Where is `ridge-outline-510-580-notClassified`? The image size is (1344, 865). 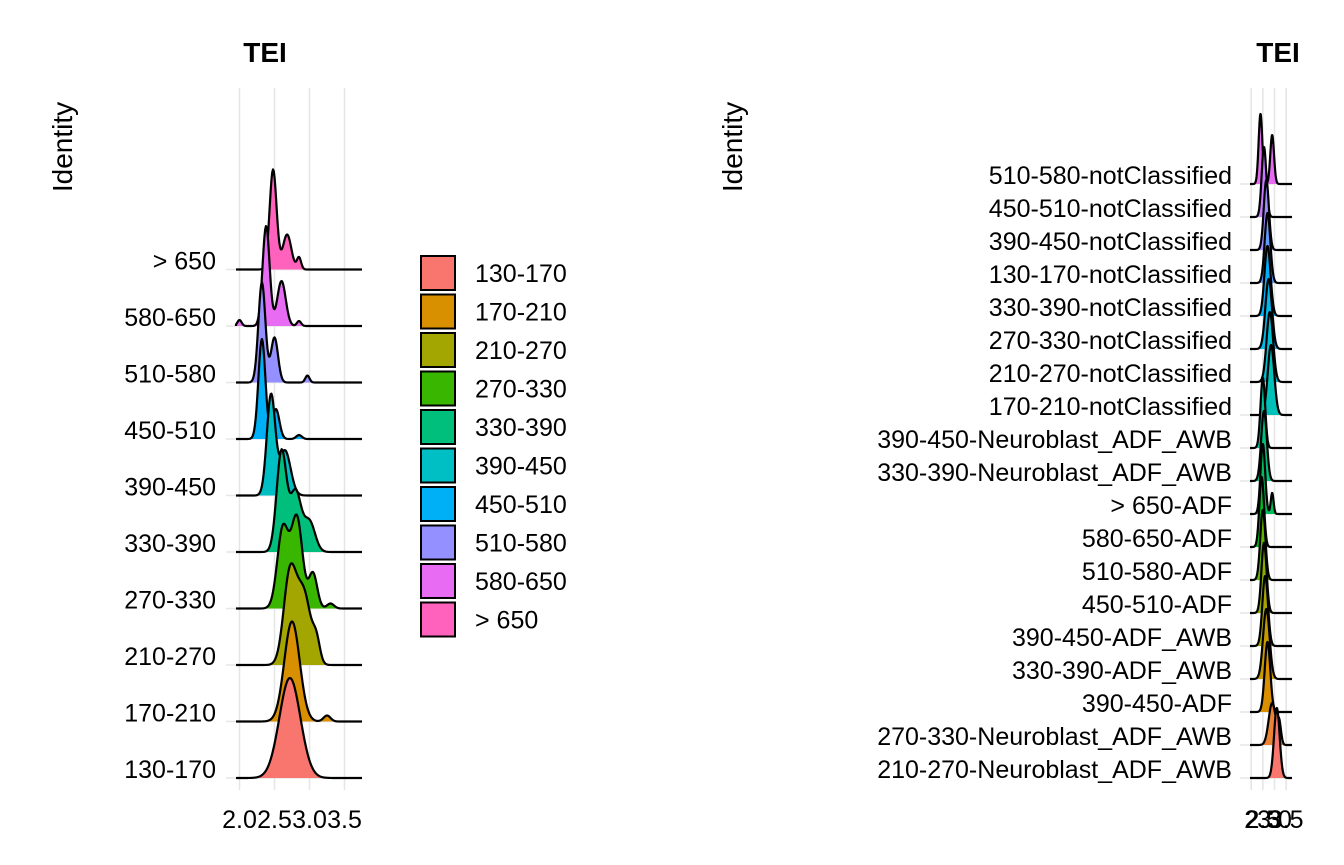 ridge-outline-510-580-notClassified is located at coordinates (1271, 149).